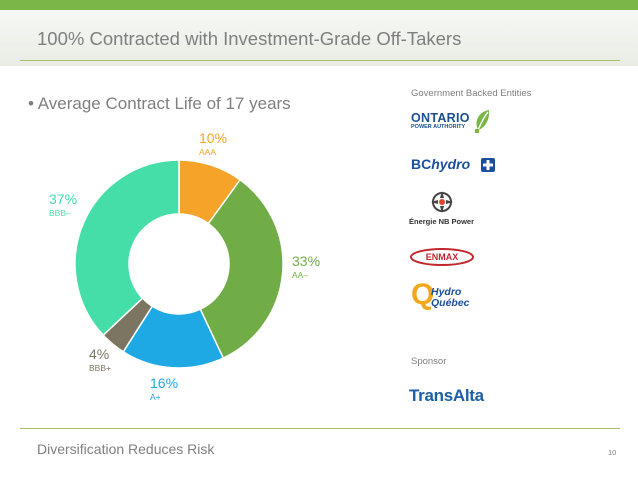  I want to click on slice-percent-label: 10%, so click(213, 138).